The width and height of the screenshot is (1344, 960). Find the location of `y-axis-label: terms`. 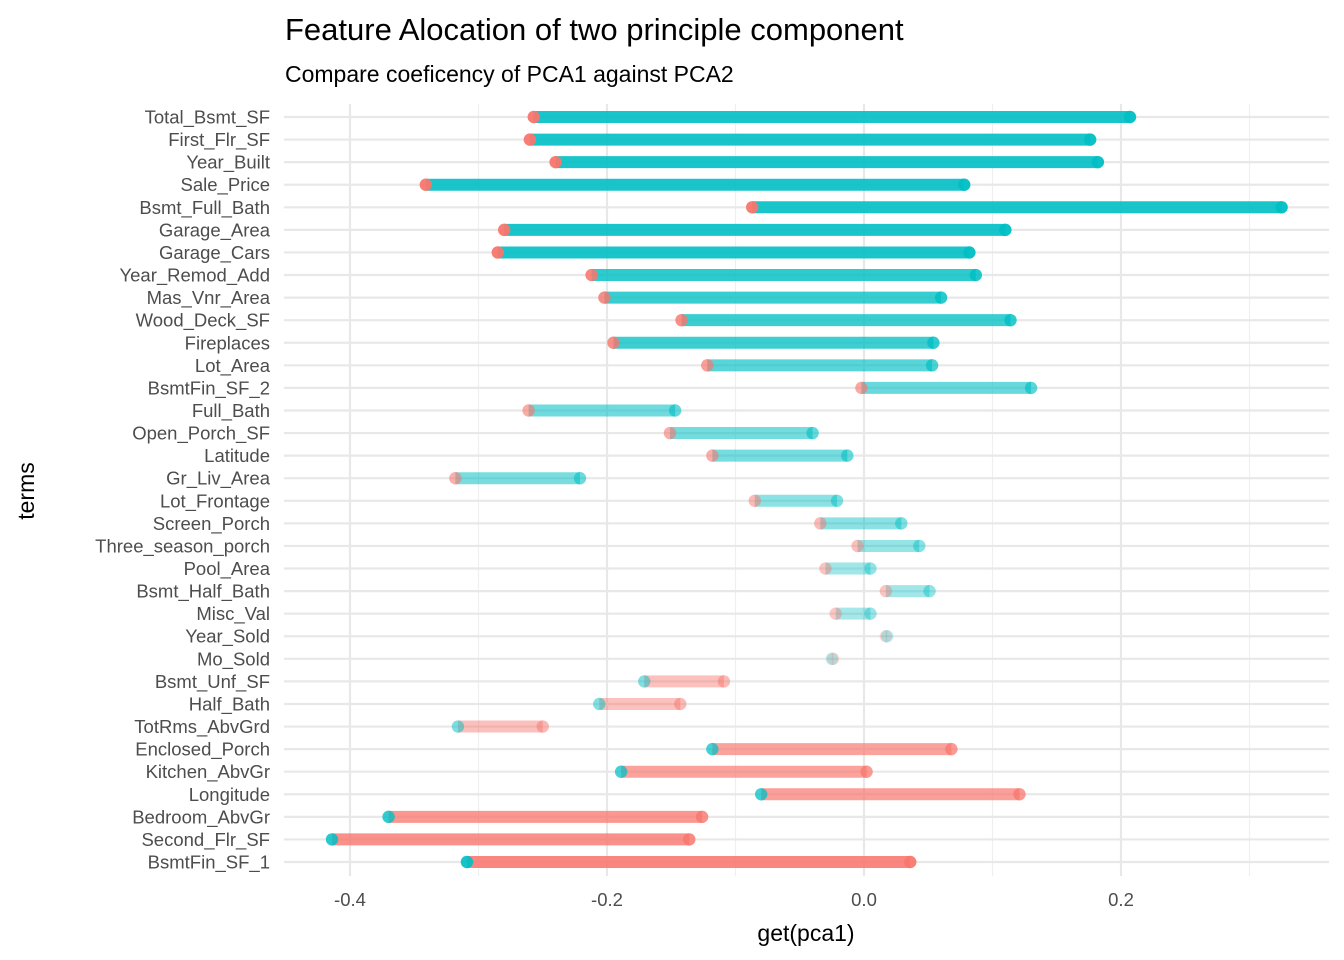

y-axis-label: terms is located at coordinates (26, 491).